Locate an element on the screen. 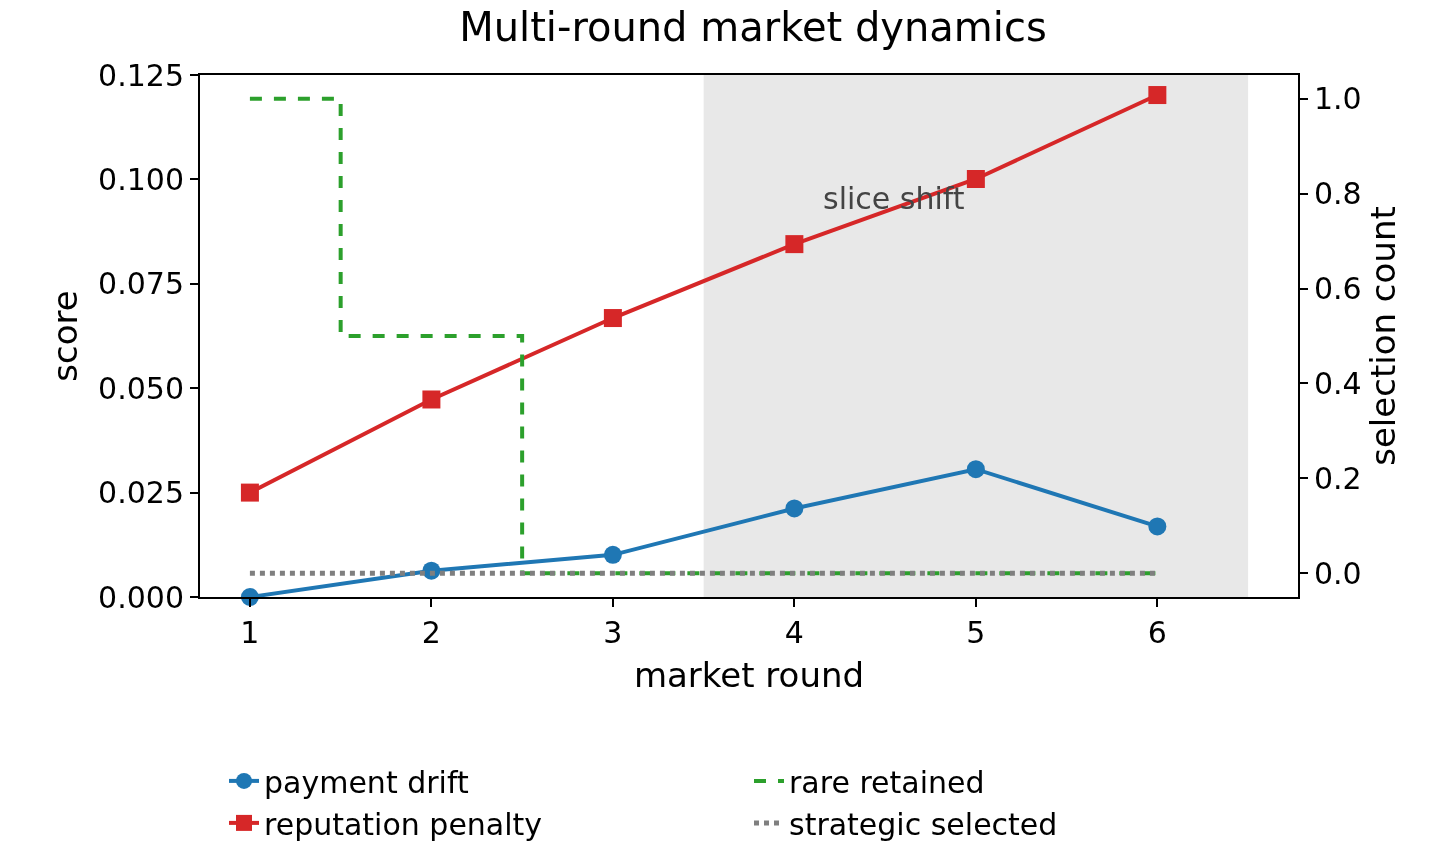 Image resolution: width=1448 pixels, height=860 pixels. y2-tick-label: 1.0 is located at coordinates (1338, 99).